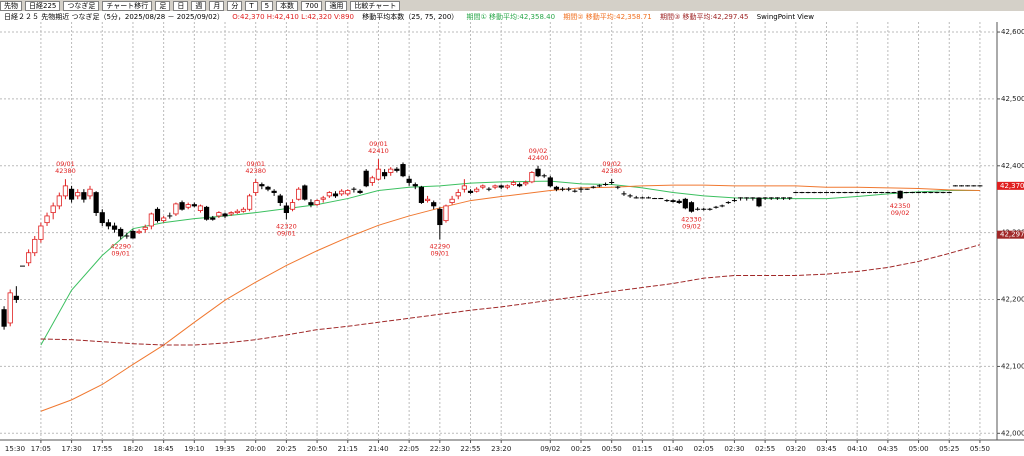  I want to click on toolbar-item: 足, so click(163, 5).